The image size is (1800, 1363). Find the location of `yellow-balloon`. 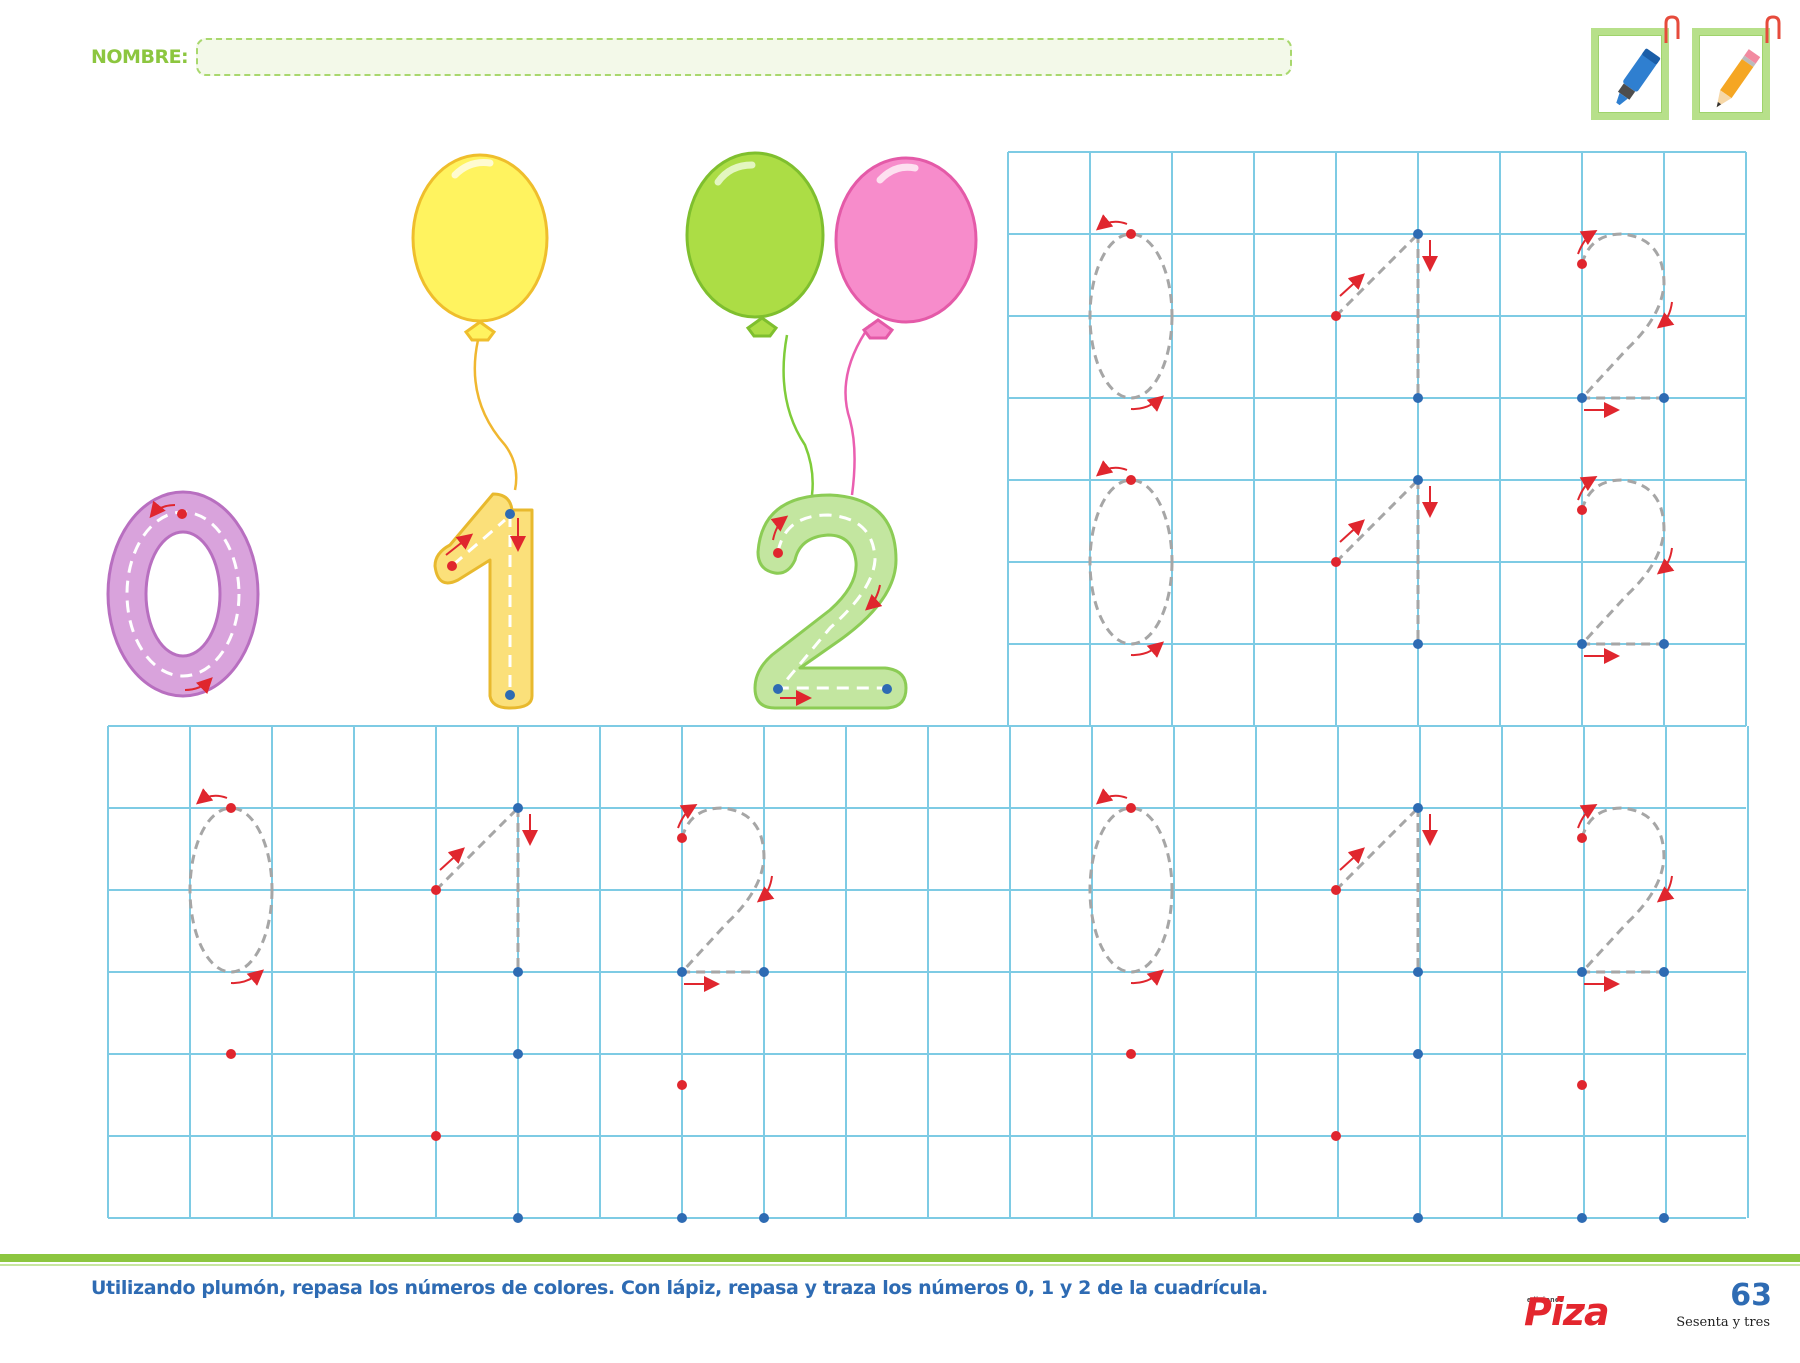

yellow-balloon is located at coordinates (480, 247).